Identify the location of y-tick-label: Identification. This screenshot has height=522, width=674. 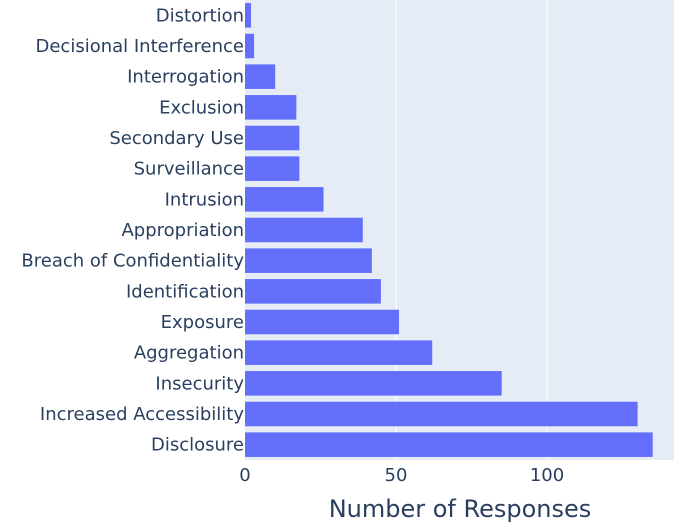
(185, 291).